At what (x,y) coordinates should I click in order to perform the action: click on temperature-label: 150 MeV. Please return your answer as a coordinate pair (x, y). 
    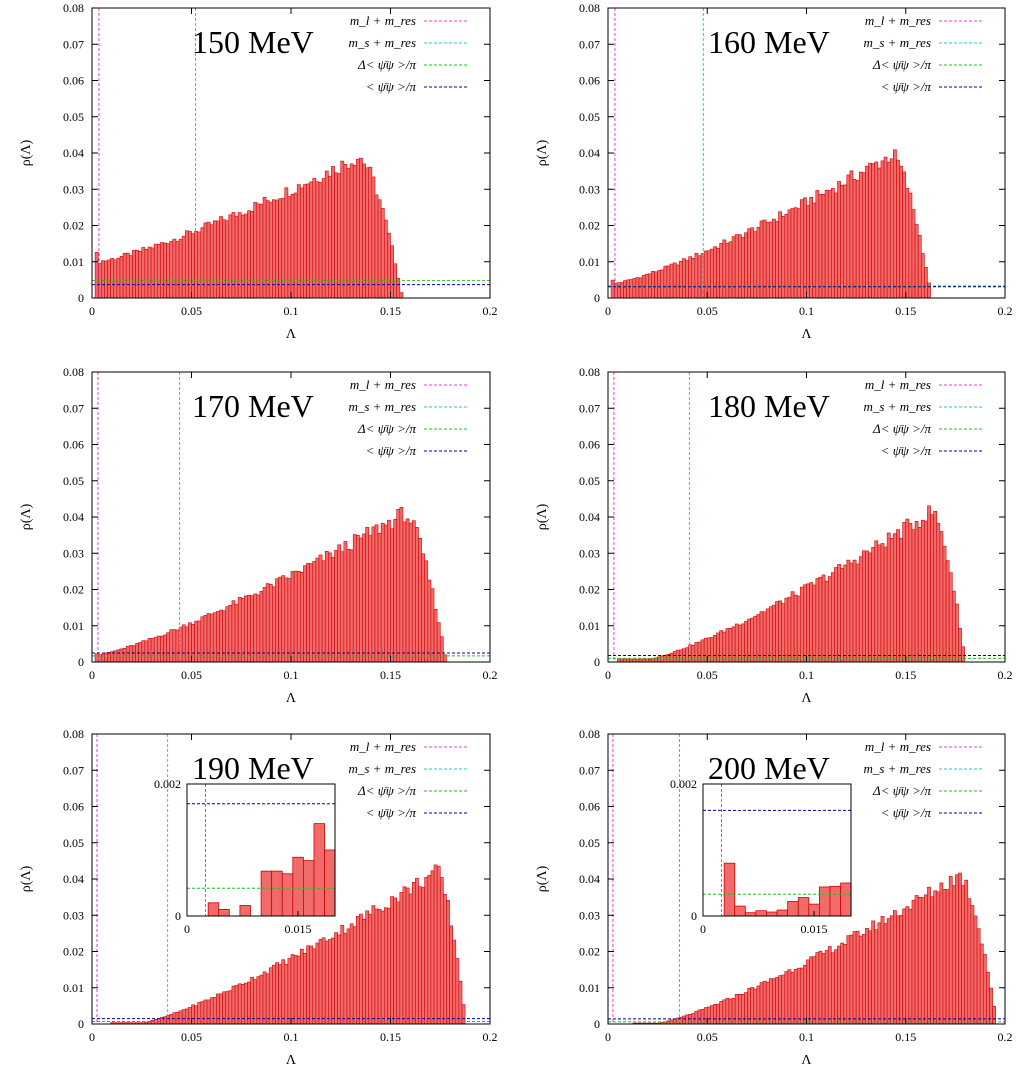
    Looking at the image, I should click on (253, 42).